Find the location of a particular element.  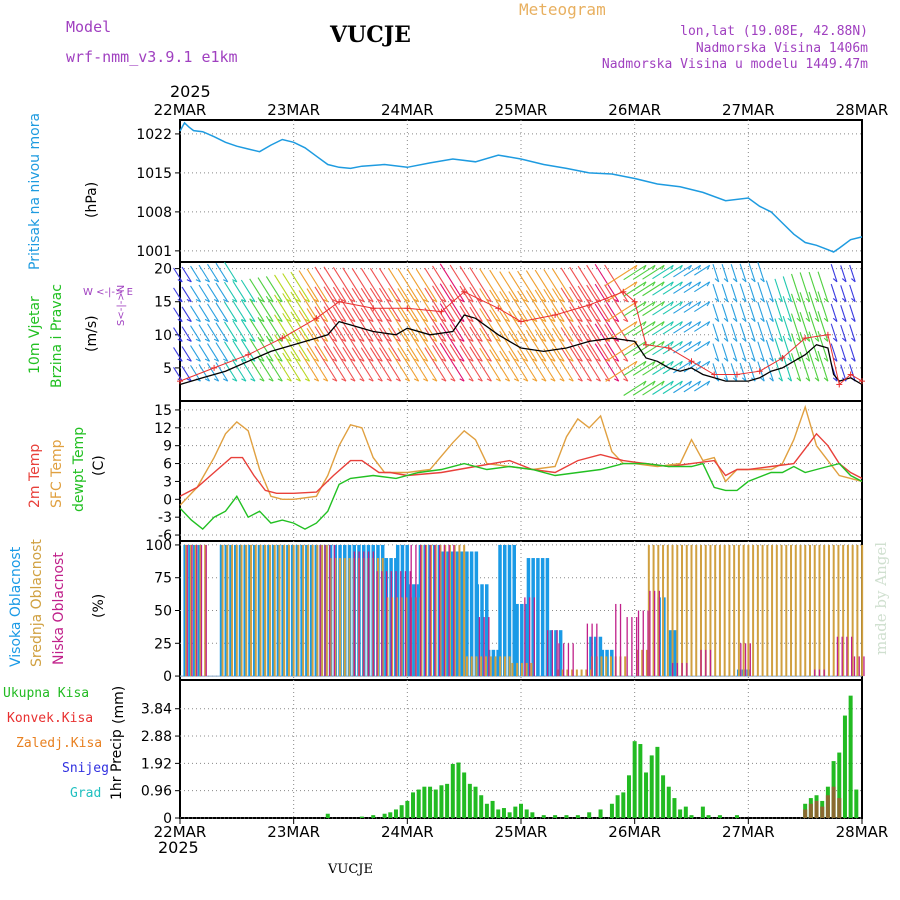

year-top: 2025 is located at coordinates (190, 91).